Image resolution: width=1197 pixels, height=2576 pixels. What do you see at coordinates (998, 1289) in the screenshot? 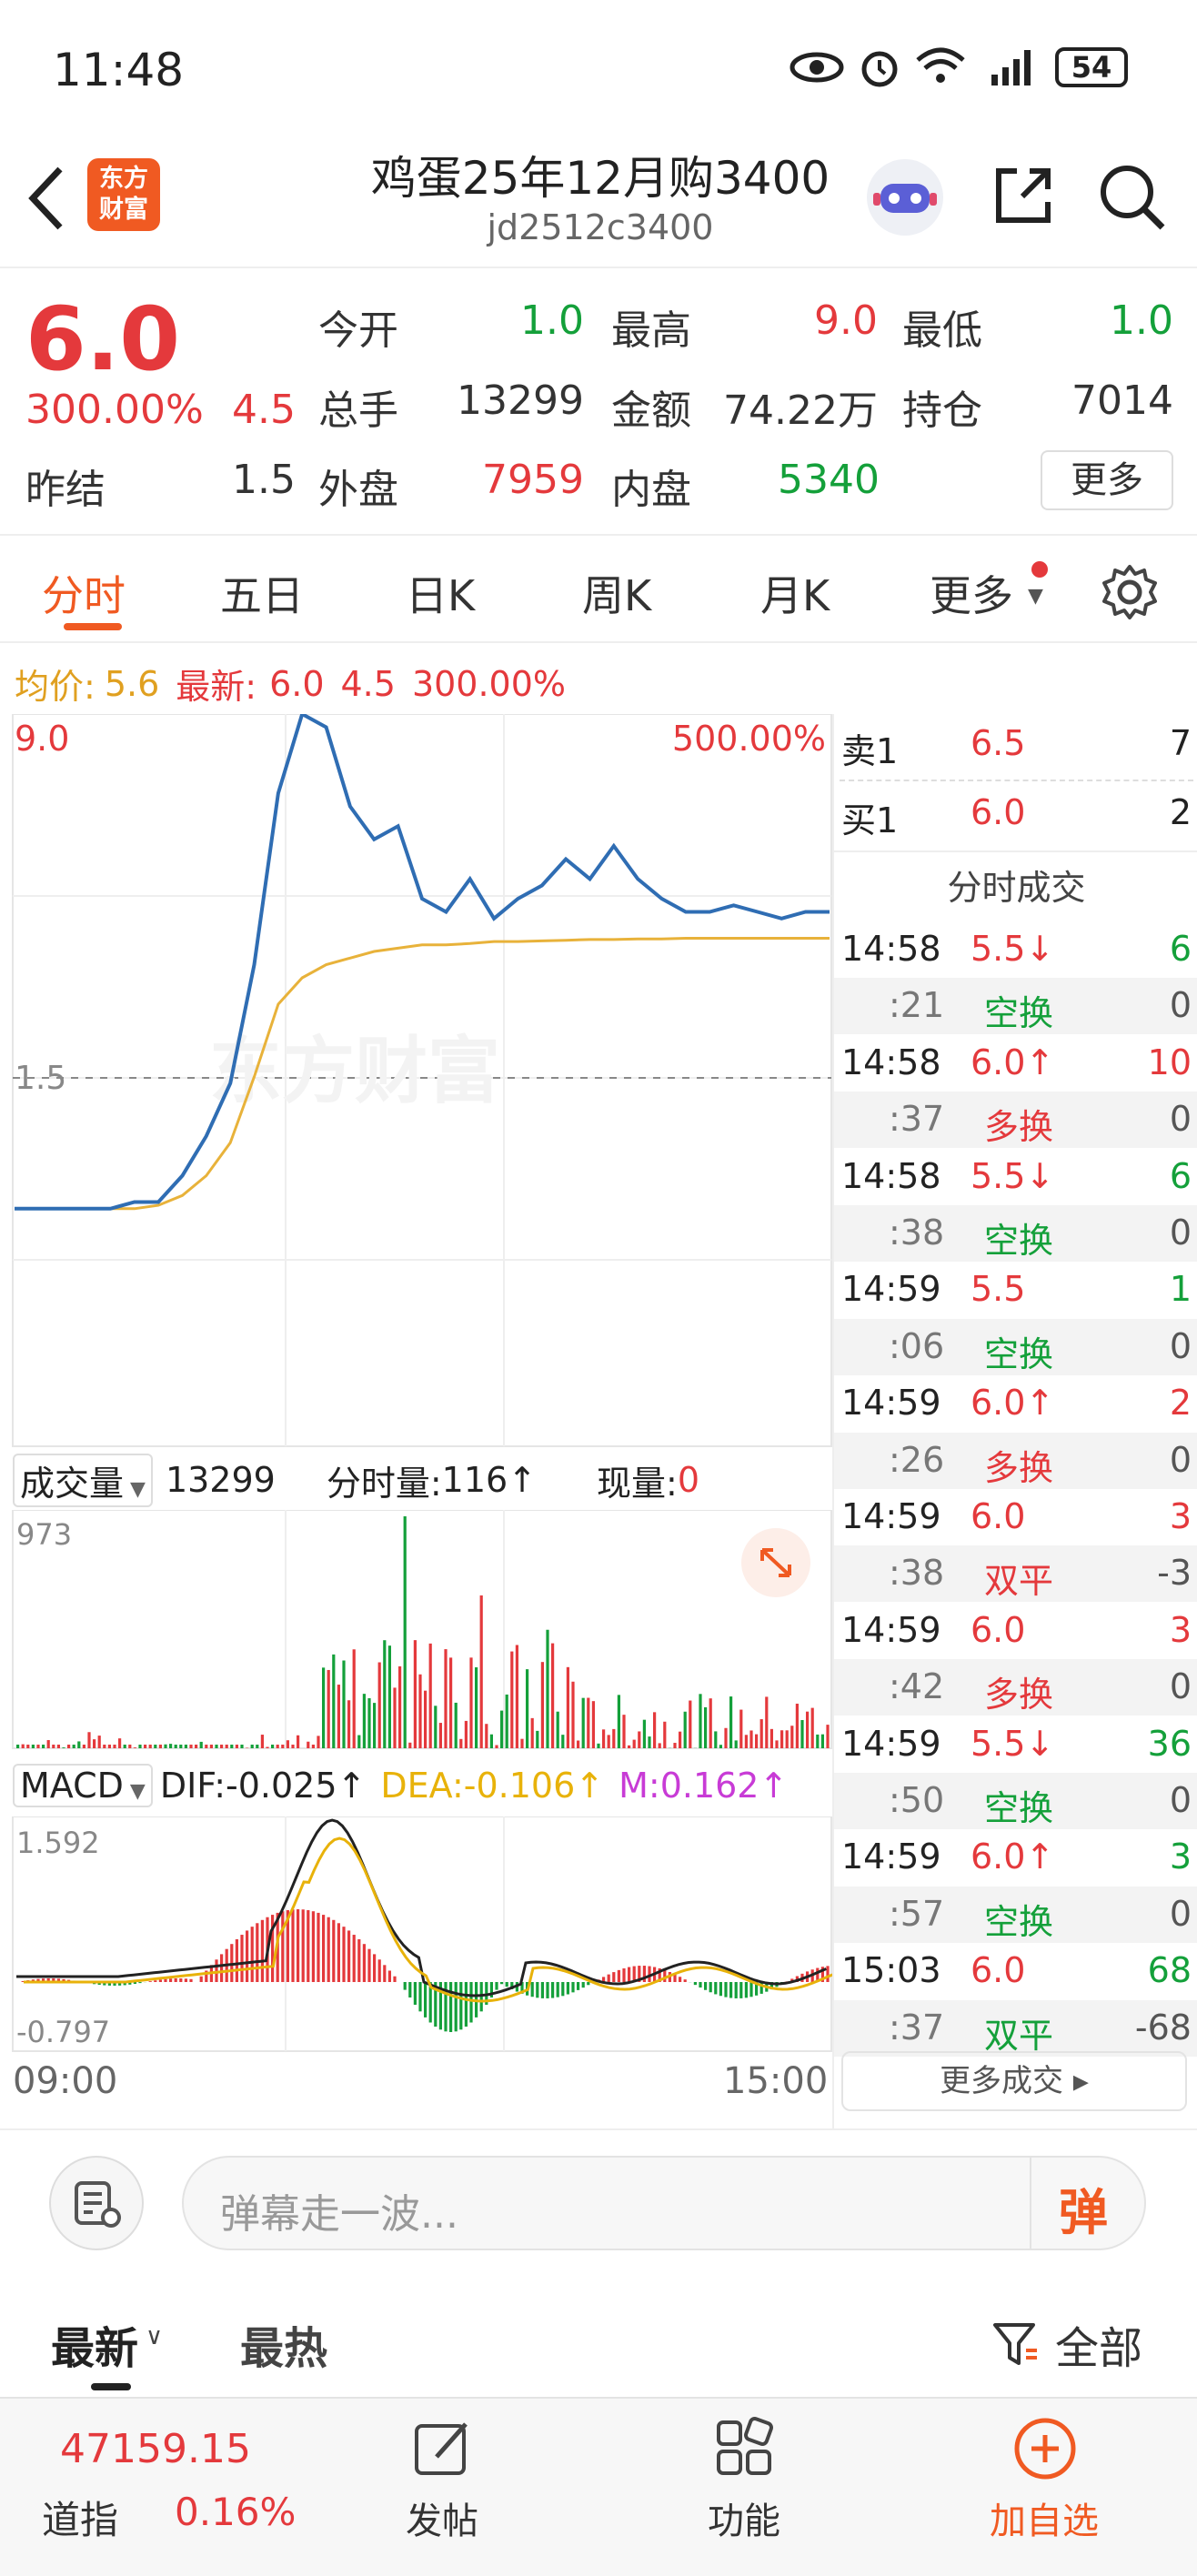
I see `trade-price: 5.5` at bounding box center [998, 1289].